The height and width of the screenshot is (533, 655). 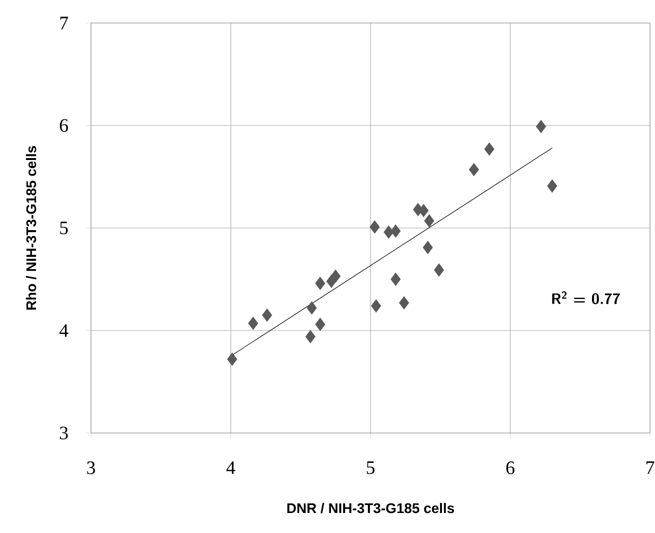 I want to click on annotation: R$^{2}$ = 0.77, so click(x=586, y=297).